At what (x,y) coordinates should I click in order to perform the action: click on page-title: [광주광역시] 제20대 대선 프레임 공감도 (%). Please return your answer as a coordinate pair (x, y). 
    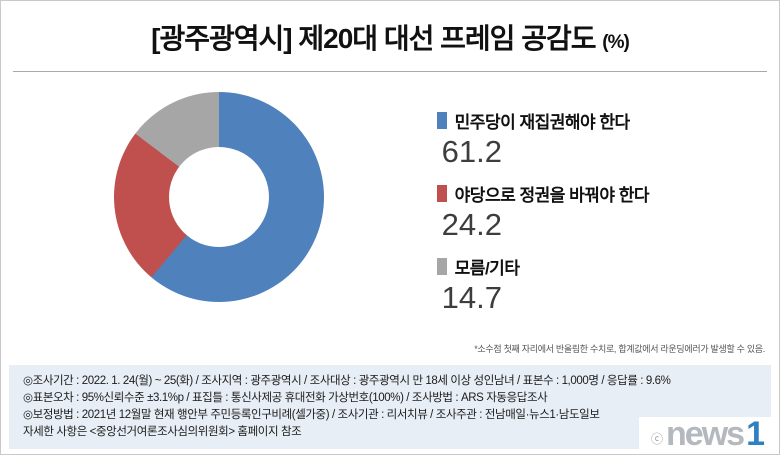
    Looking at the image, I should click on (390, 38).